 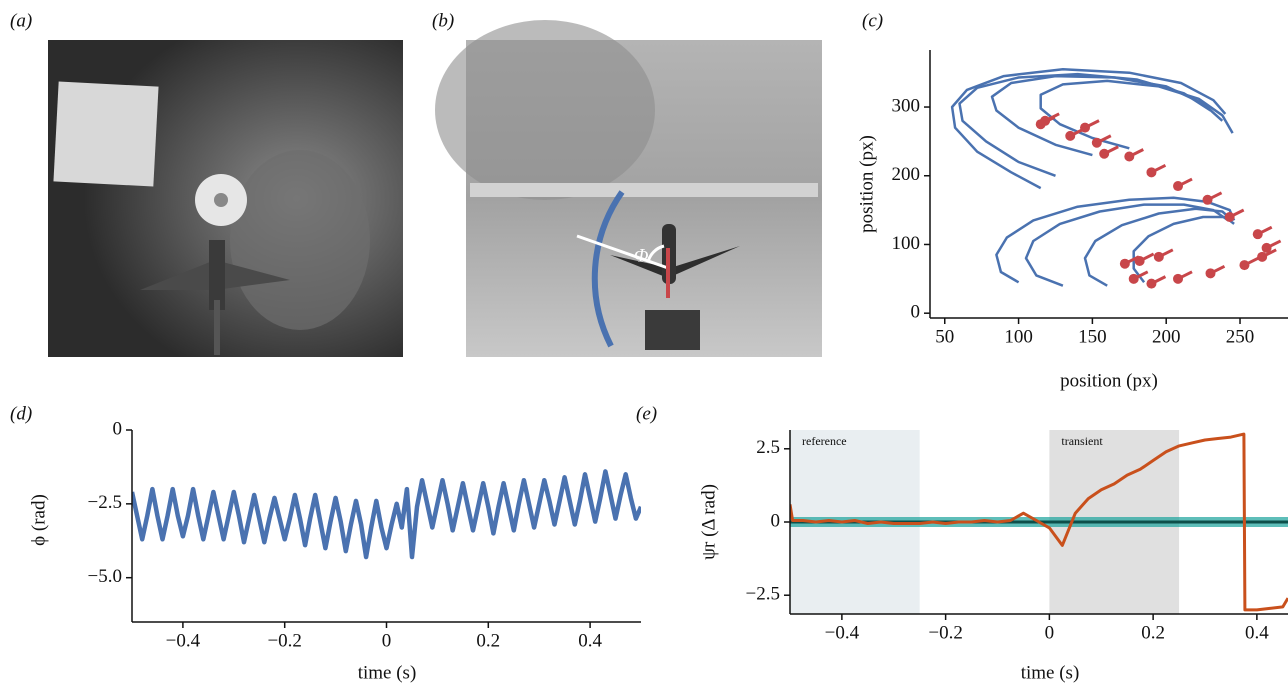 I want to click on y-tick-label: −5.0, so click(x=105, y=576).